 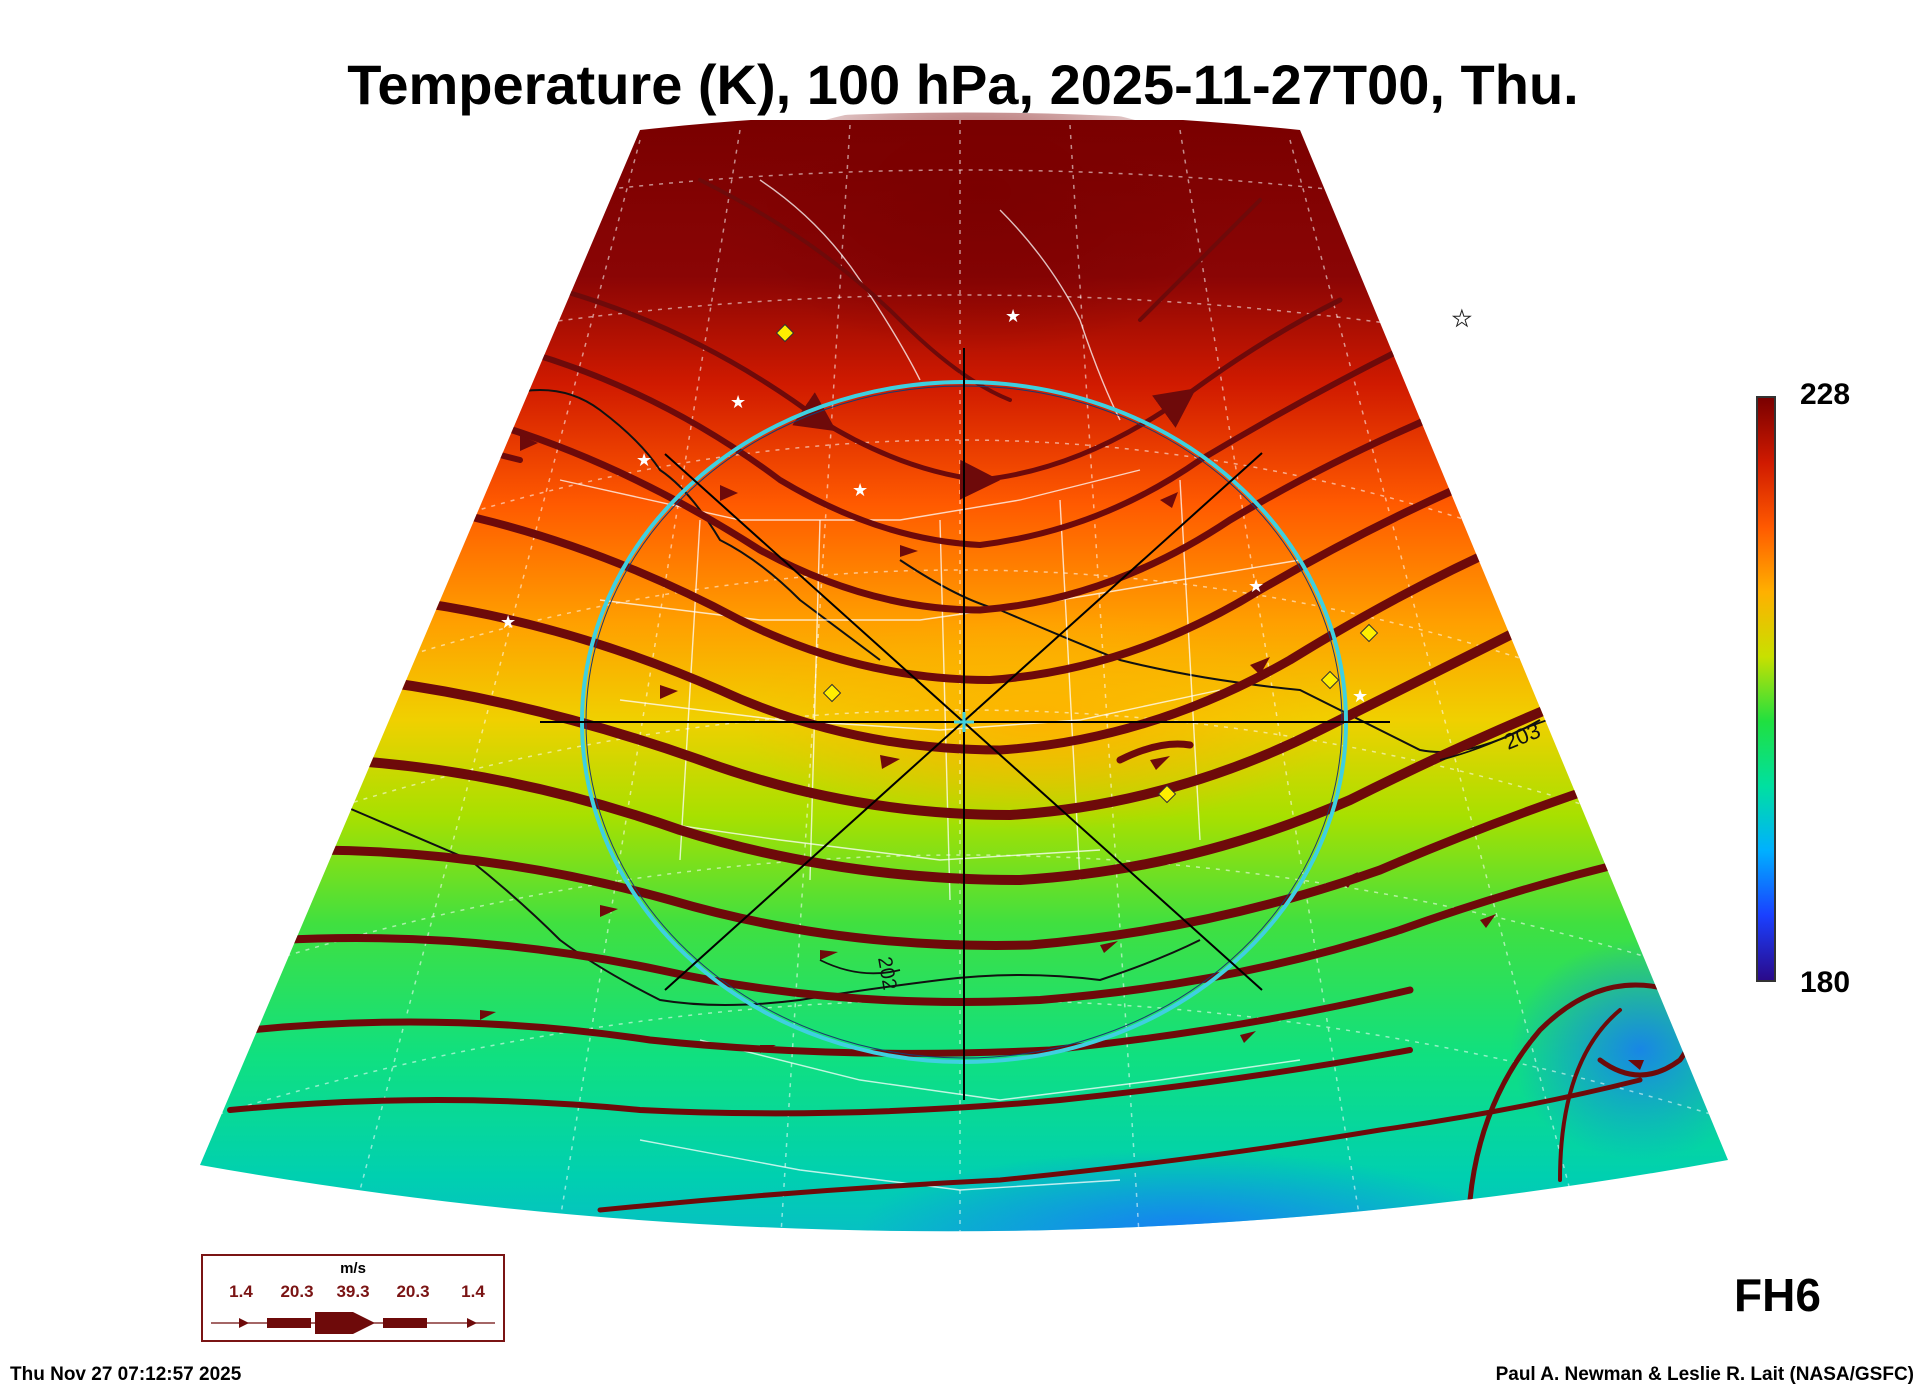 What do you see at coordinates (353, 1323) in the screenshot?
I see `wind-legend-arrows` at bounding box center [353, 1323].